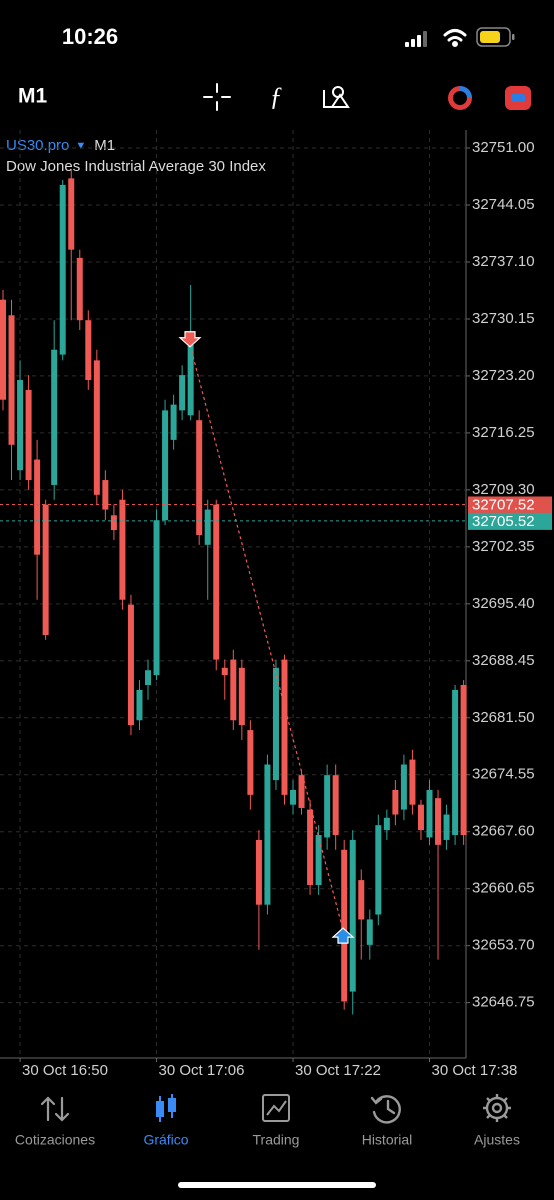 Image resolution: width=554 pixels, height=1200 pixels. Describe the element at coordinates (266, 637) in the screenshot. I see `trade-line` at that location.